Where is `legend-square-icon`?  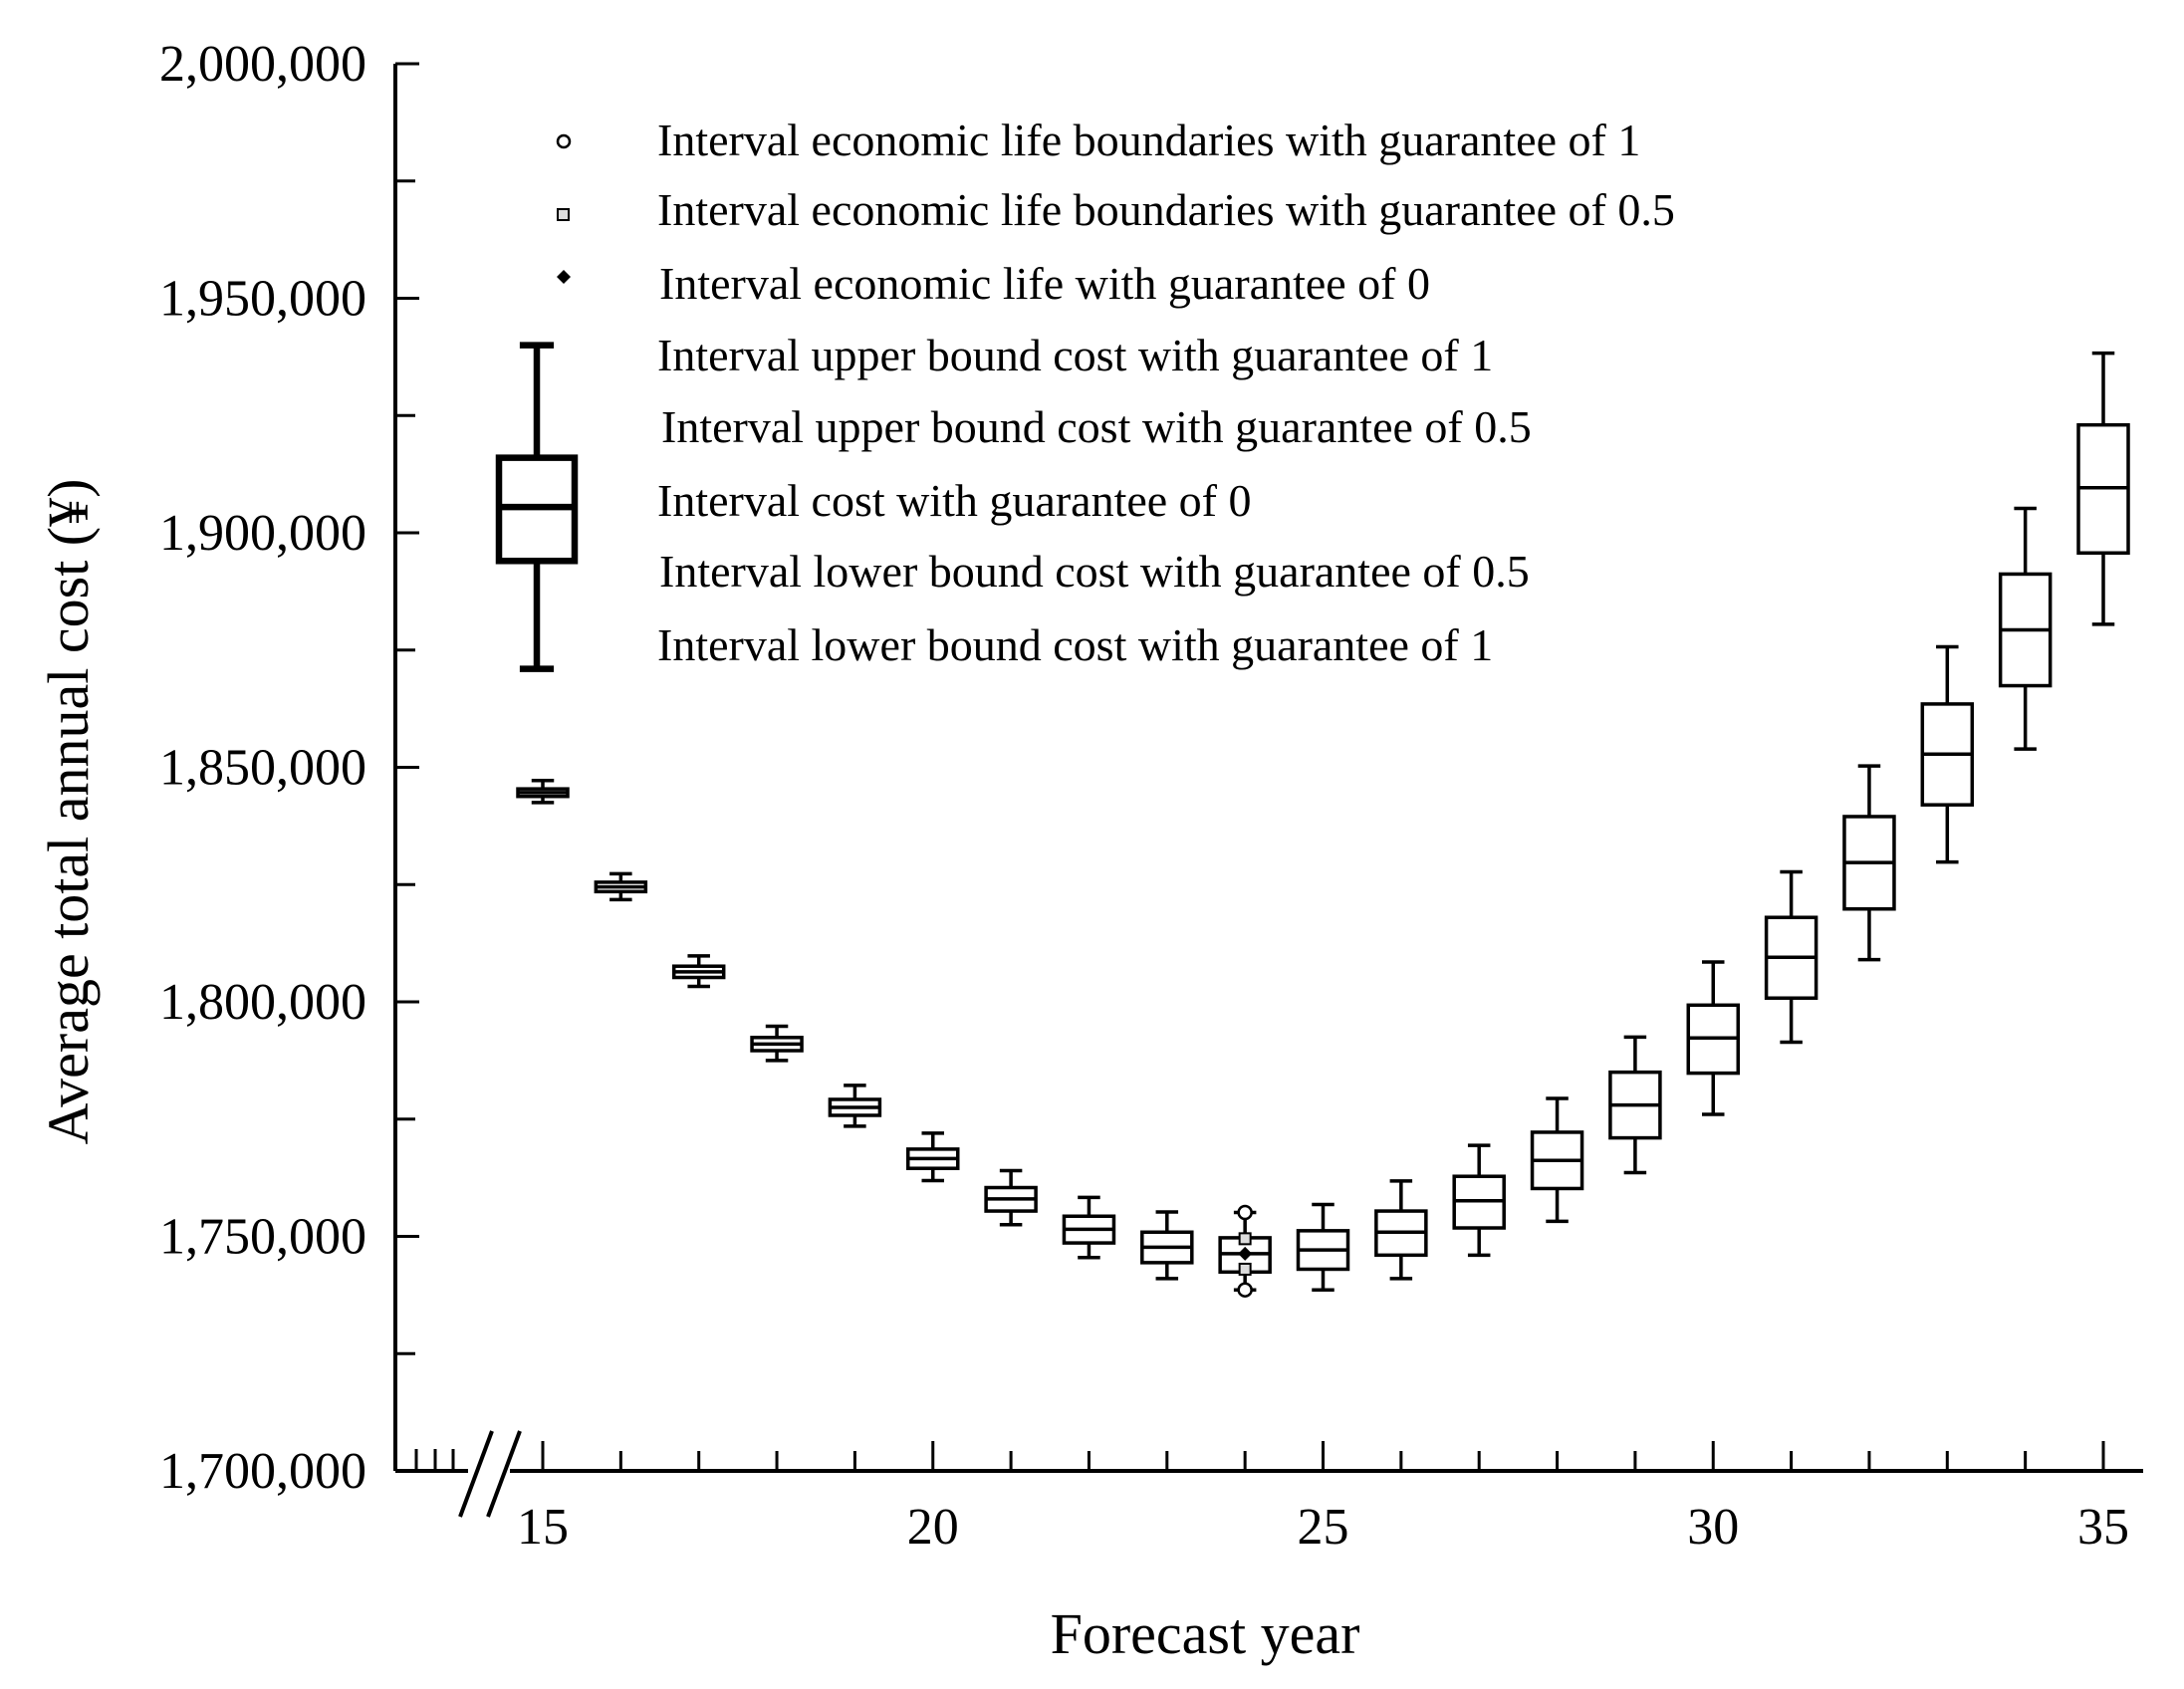 legend-square-icon is located at coordinates (563, 214).